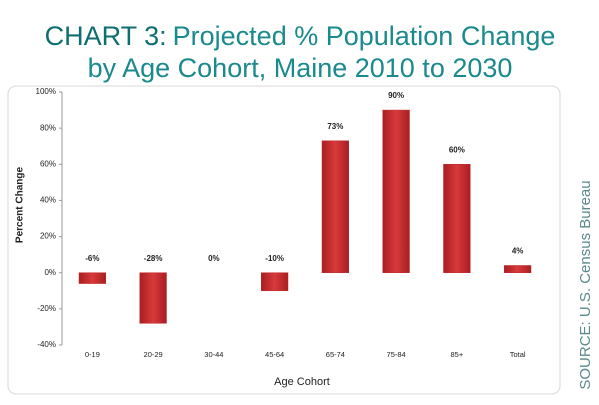  What do you see at coordinates (92, 258) in the screenshot?
I see `value-label: -6%` at bounding box center [92, 258].